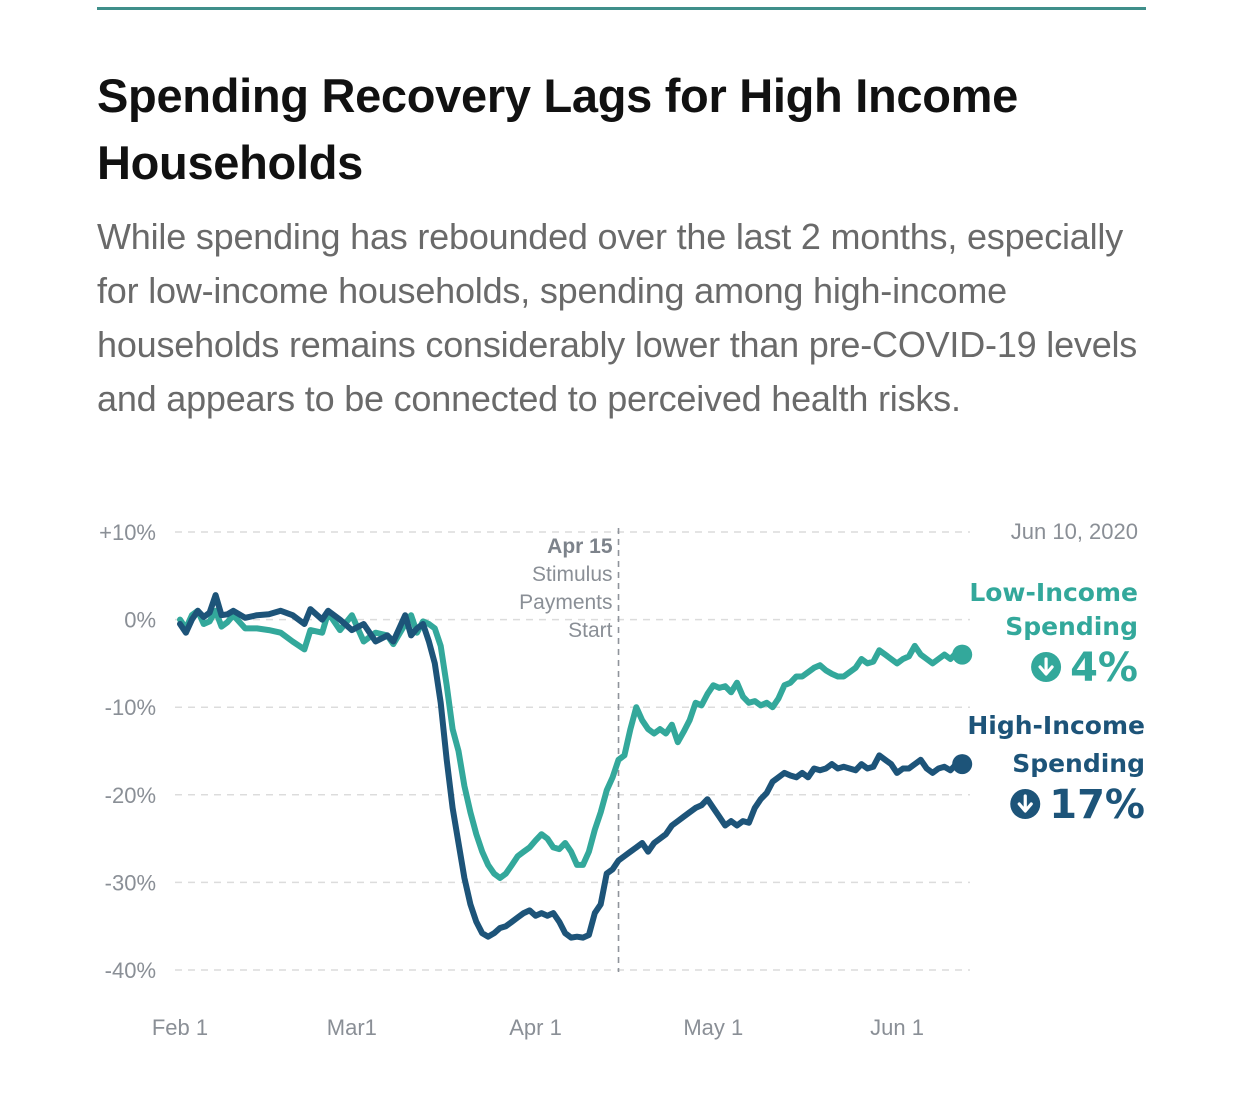 Image resolution: width=1242 pixels, height=1108 pixels. Describe the element at coordinates (352, 1027) in the screenshot. I see `x-tick-label: Mar1` at that location.